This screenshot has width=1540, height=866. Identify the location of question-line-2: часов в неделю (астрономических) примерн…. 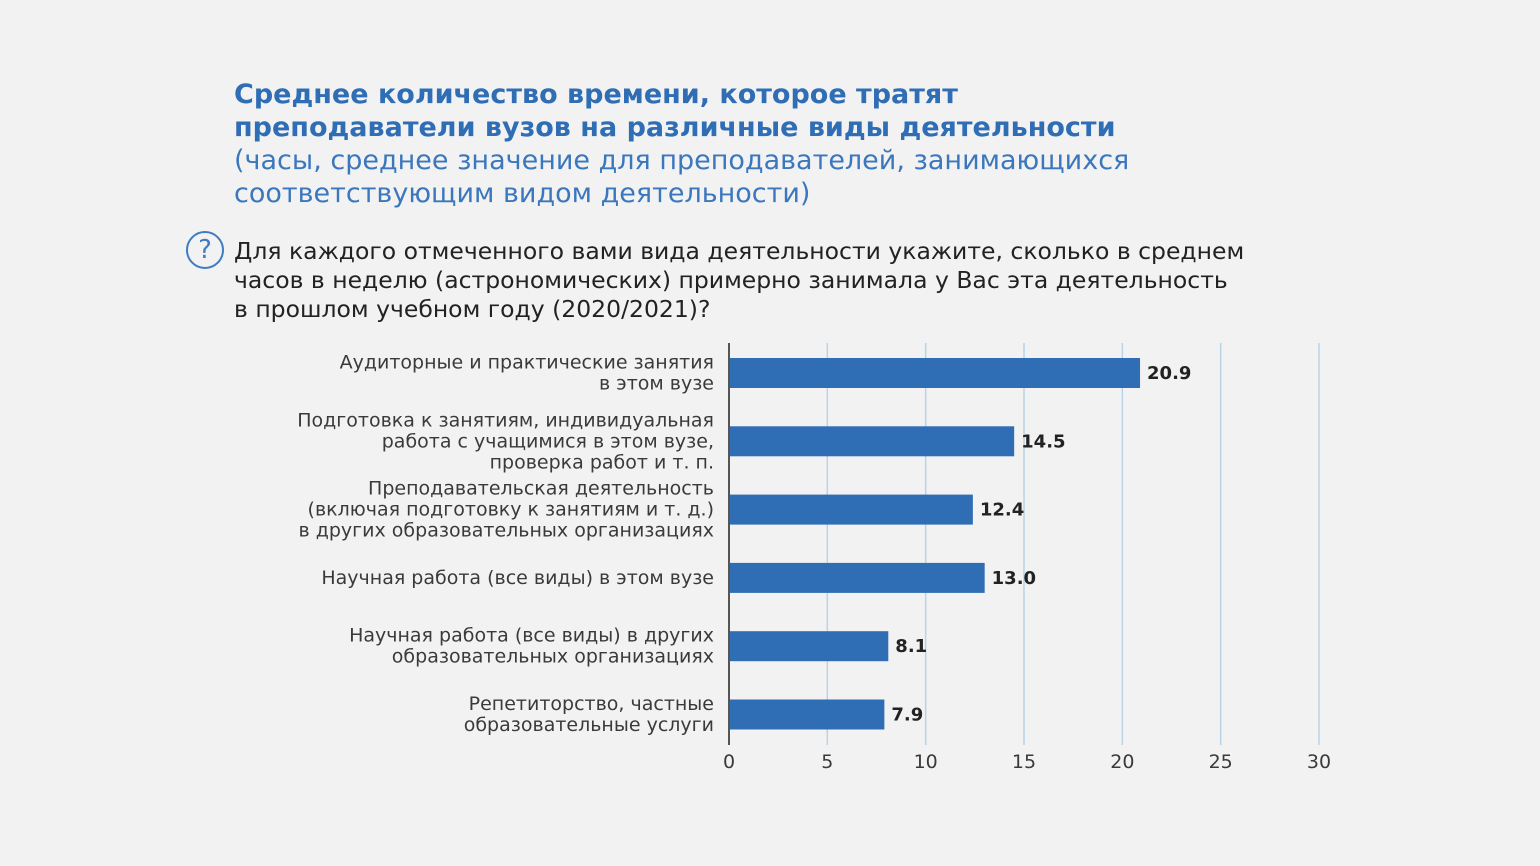
(731, 280).